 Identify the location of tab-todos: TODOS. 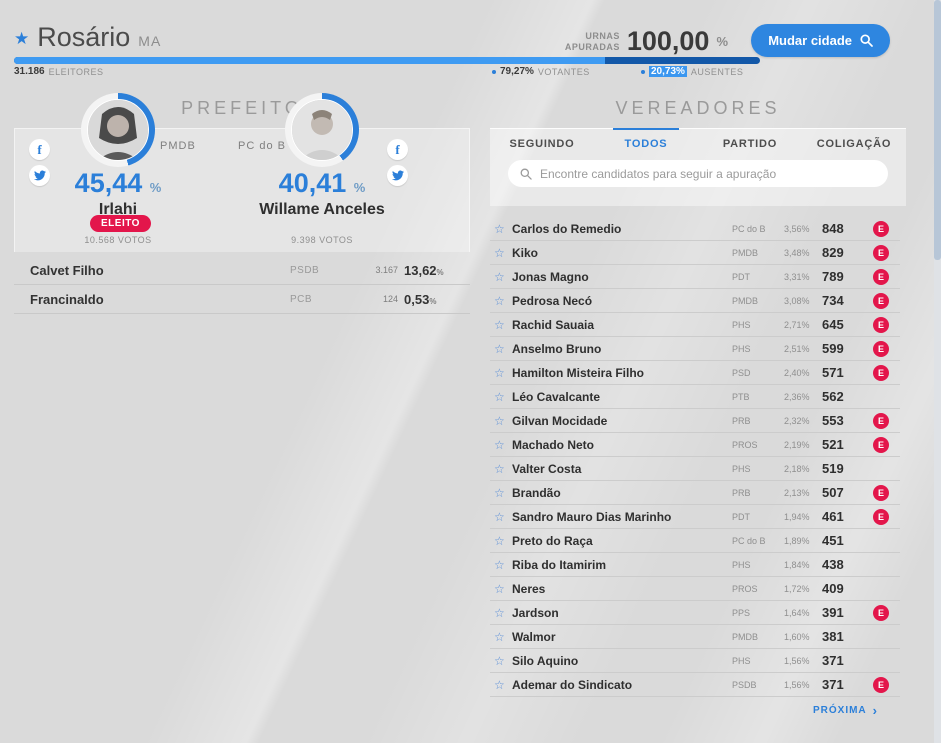
(646, 143).